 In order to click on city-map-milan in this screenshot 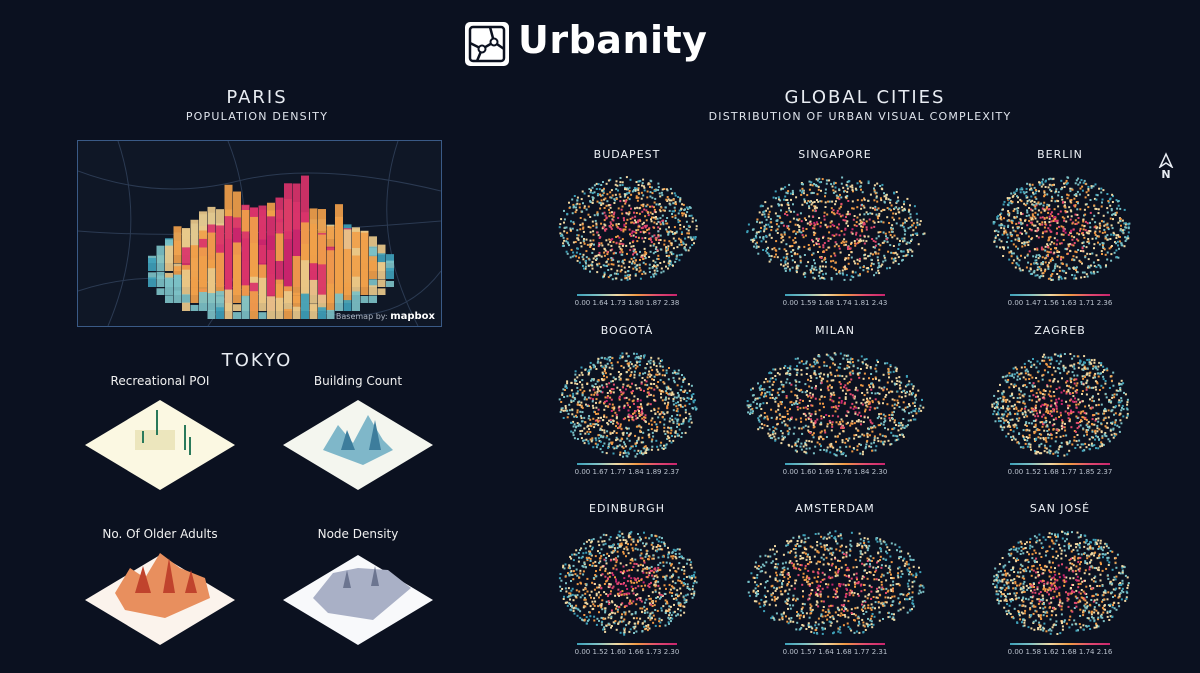, I will do `click(835, 404)`.